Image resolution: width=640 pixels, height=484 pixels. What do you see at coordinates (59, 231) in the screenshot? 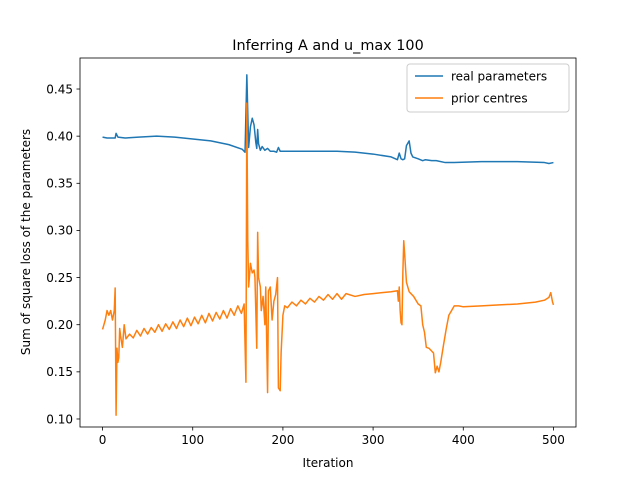
I see `y-tick-label: 0.30` at bounding box center [59, 231].